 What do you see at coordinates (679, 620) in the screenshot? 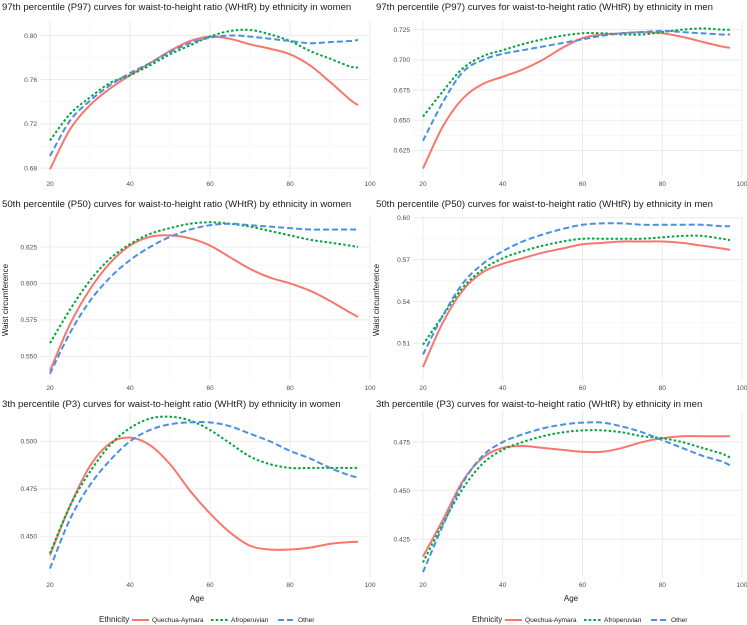
I see `legend-label-other-right: Other` at bounding box center [679, 620].